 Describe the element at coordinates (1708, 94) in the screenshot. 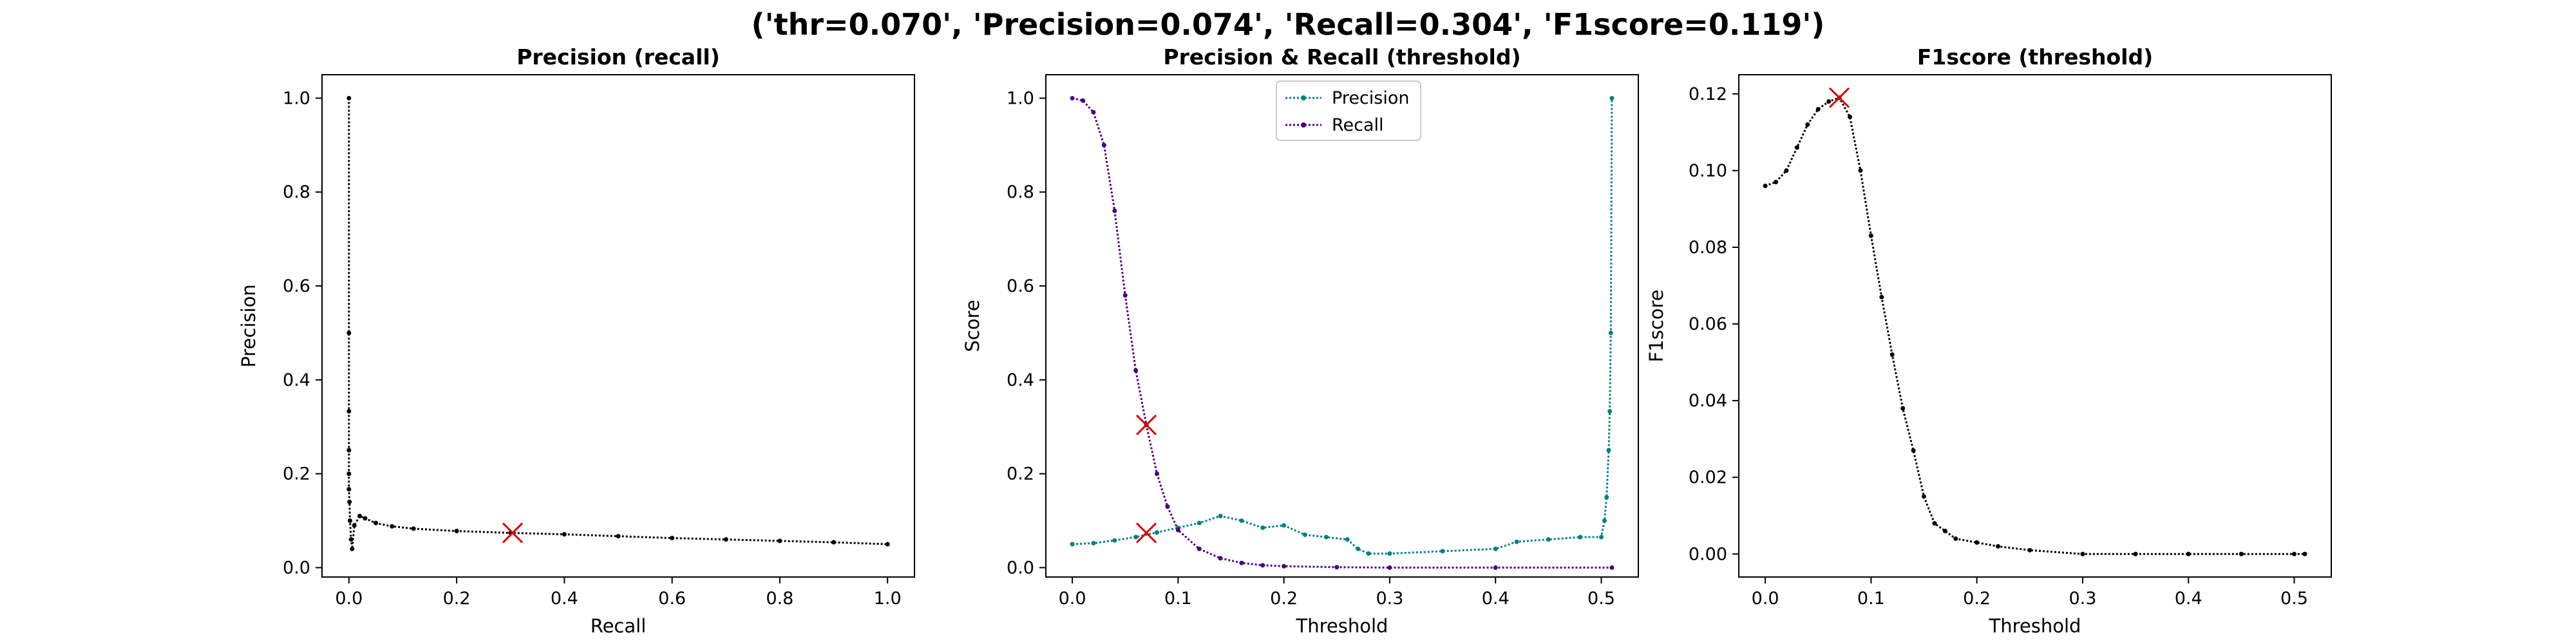

I see `y-tick-label: 0.12` at that location.